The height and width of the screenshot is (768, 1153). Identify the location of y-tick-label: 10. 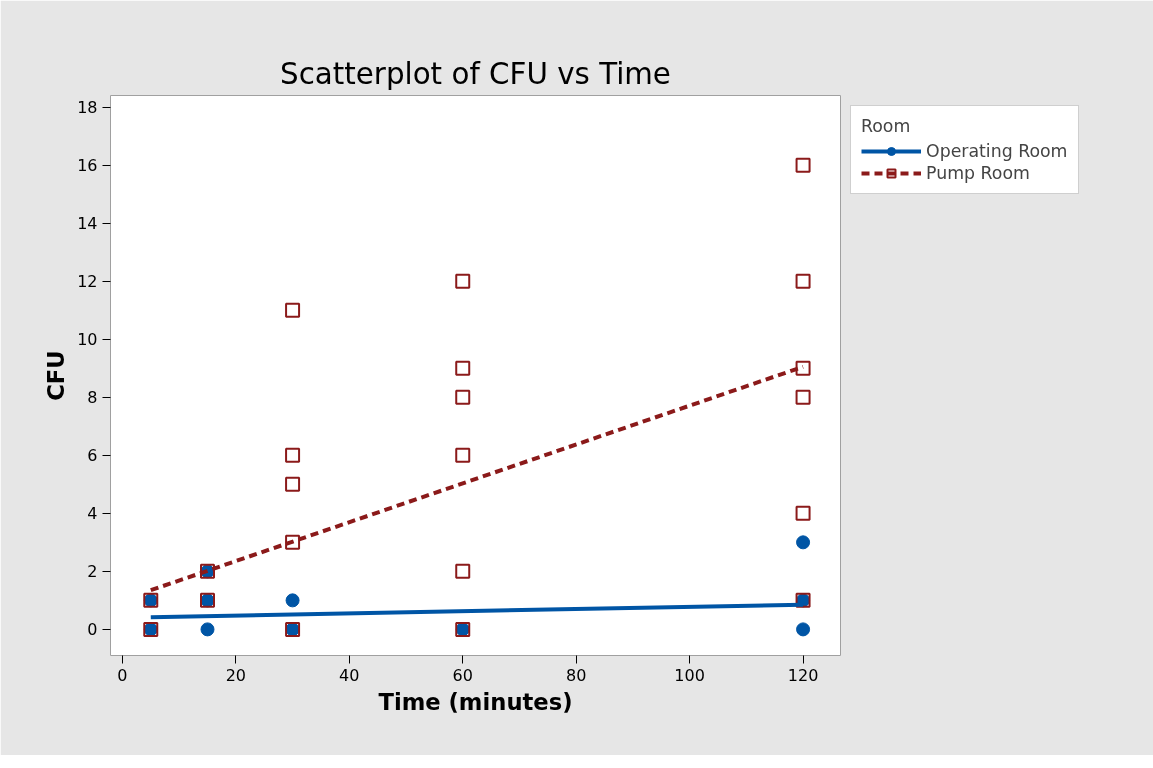
(87, 340).